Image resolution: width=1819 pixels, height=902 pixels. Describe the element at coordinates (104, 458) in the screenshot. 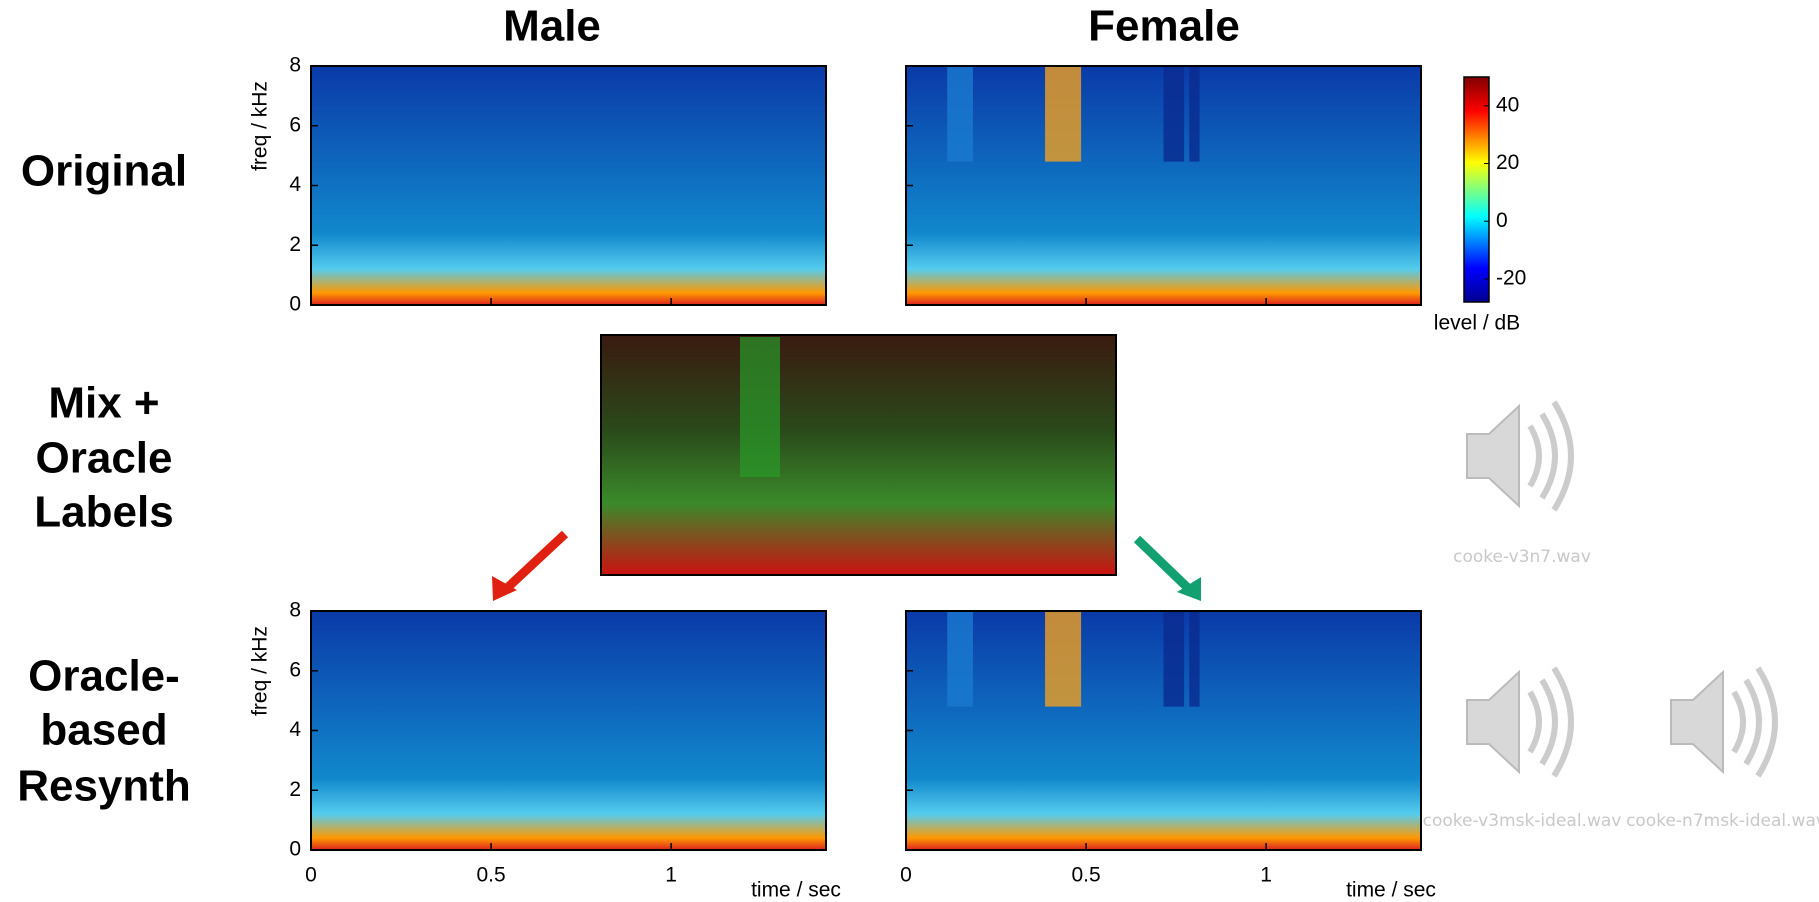

I see `row-label: Oracle` at that location.